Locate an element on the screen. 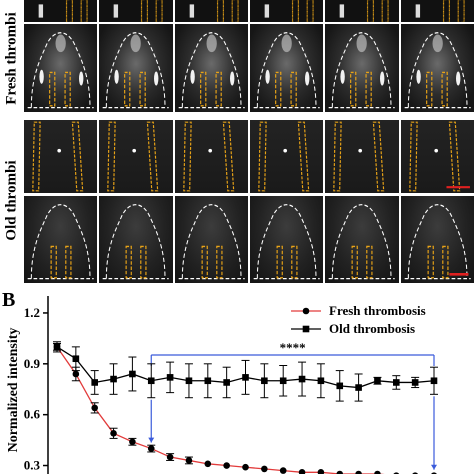 The image size is (474, 474). arrow-head is located at coordinates (434, 467).